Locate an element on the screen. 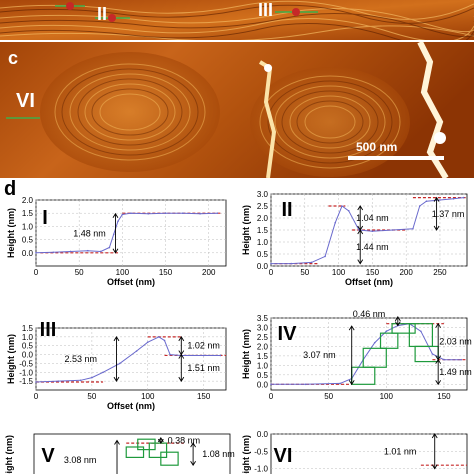 The image size is (474, 474). afm-top-texture is located at coordinates (237, 20).